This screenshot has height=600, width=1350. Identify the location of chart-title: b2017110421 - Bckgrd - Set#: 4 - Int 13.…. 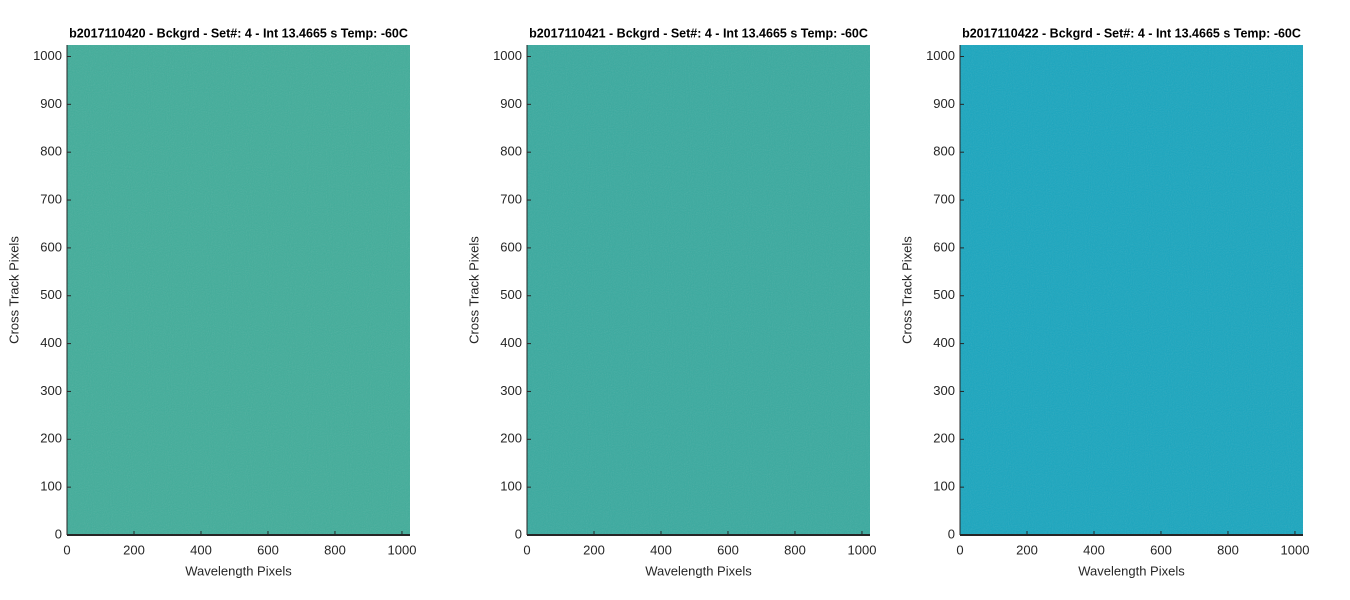
(698, 33).